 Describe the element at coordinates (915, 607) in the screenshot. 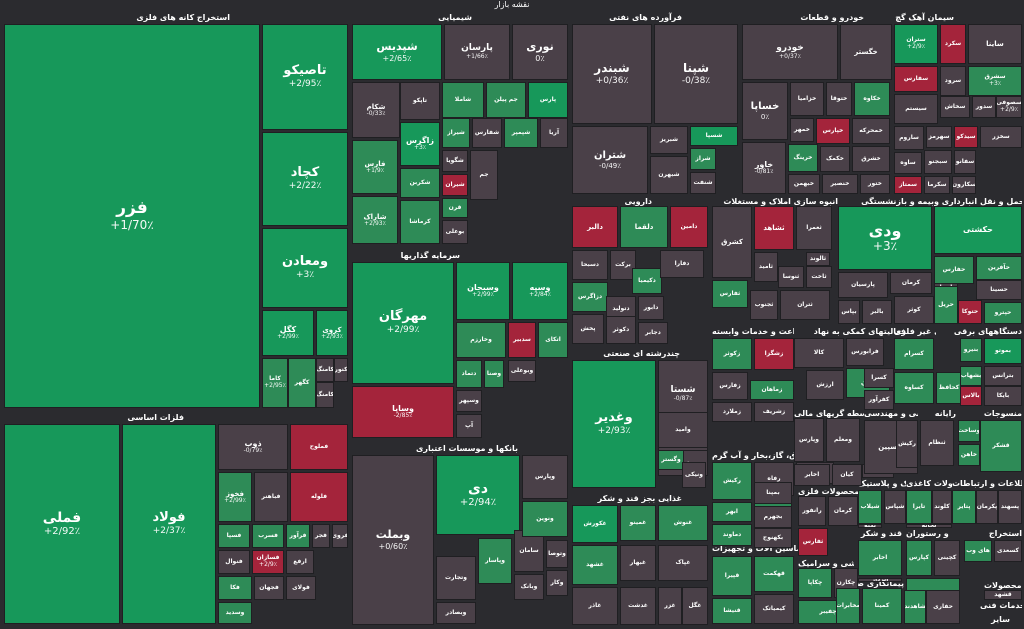

I see `stock-tile: شاهدند` at that location.